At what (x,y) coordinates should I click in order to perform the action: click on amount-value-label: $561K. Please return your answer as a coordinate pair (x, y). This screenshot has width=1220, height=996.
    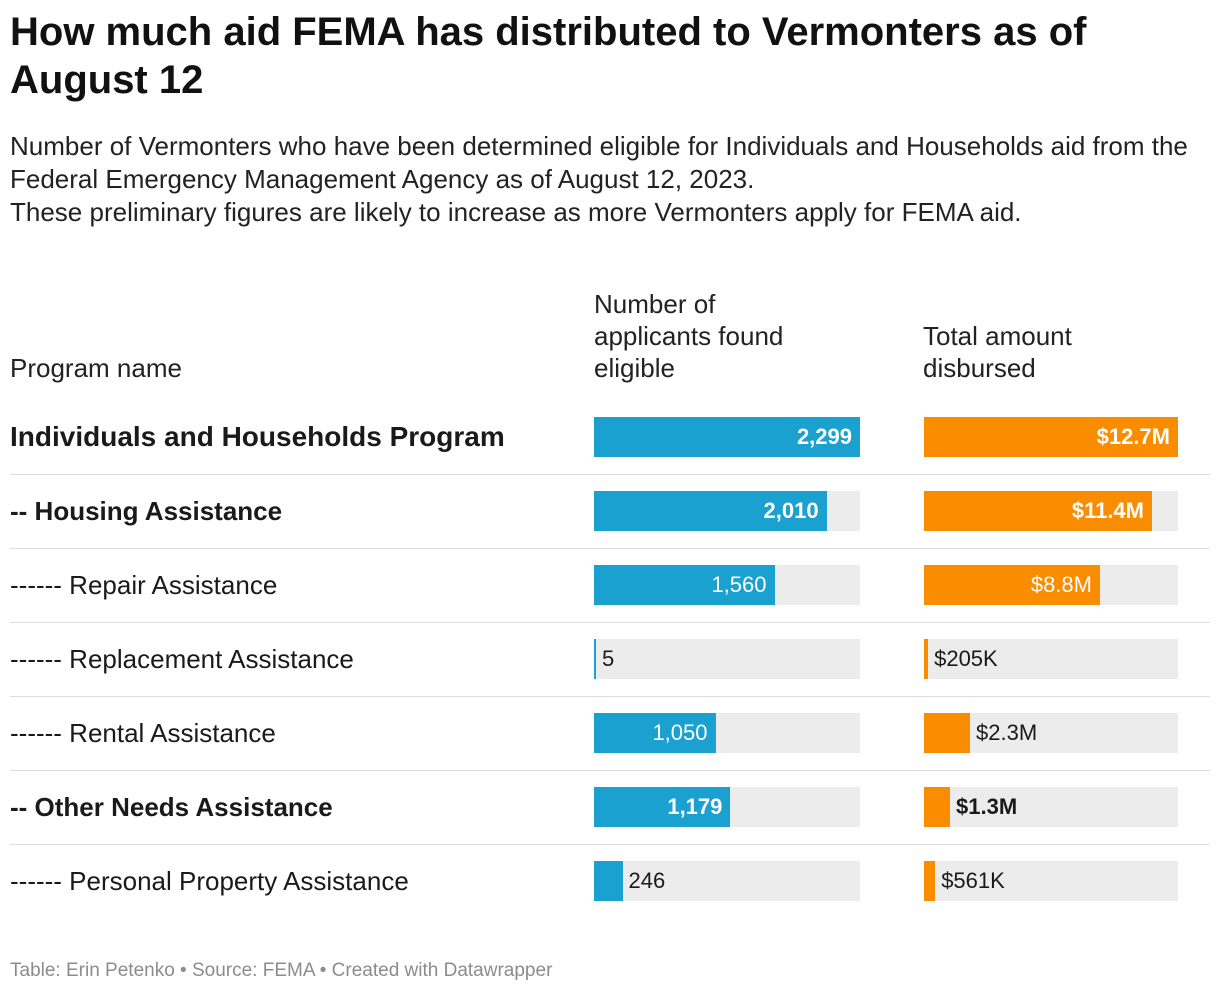
    Looking at the image, I should click on (973, 880).